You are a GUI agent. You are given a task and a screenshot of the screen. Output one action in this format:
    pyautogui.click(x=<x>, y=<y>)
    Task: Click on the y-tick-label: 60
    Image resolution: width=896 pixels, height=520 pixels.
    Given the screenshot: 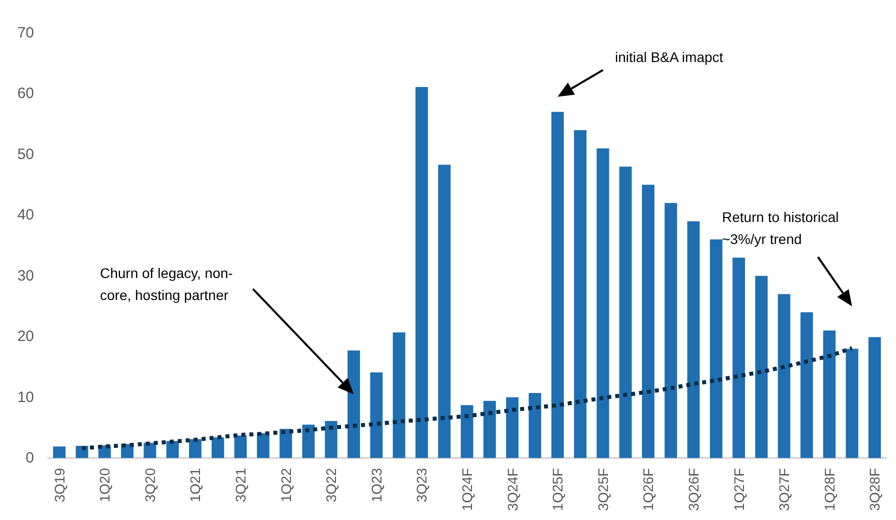 What is the action you would take?
    pyautogui.click(x=25, y=93)
    